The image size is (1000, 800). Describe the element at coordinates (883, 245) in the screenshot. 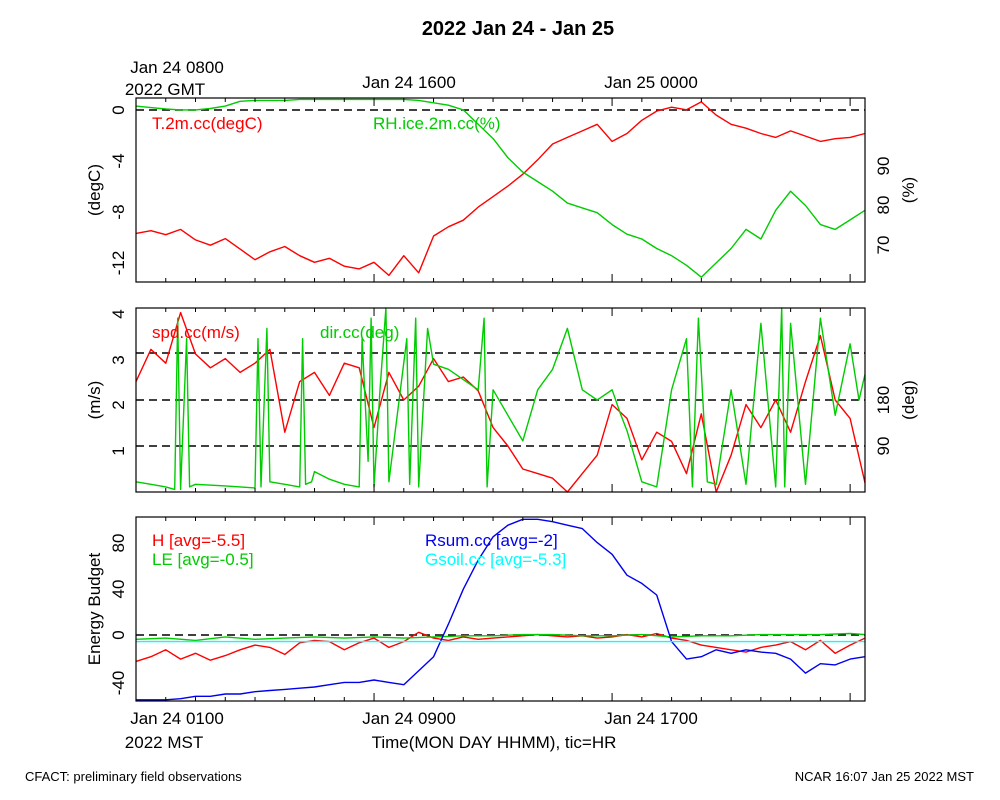

I see `ytick-right-70: 70` at that location.